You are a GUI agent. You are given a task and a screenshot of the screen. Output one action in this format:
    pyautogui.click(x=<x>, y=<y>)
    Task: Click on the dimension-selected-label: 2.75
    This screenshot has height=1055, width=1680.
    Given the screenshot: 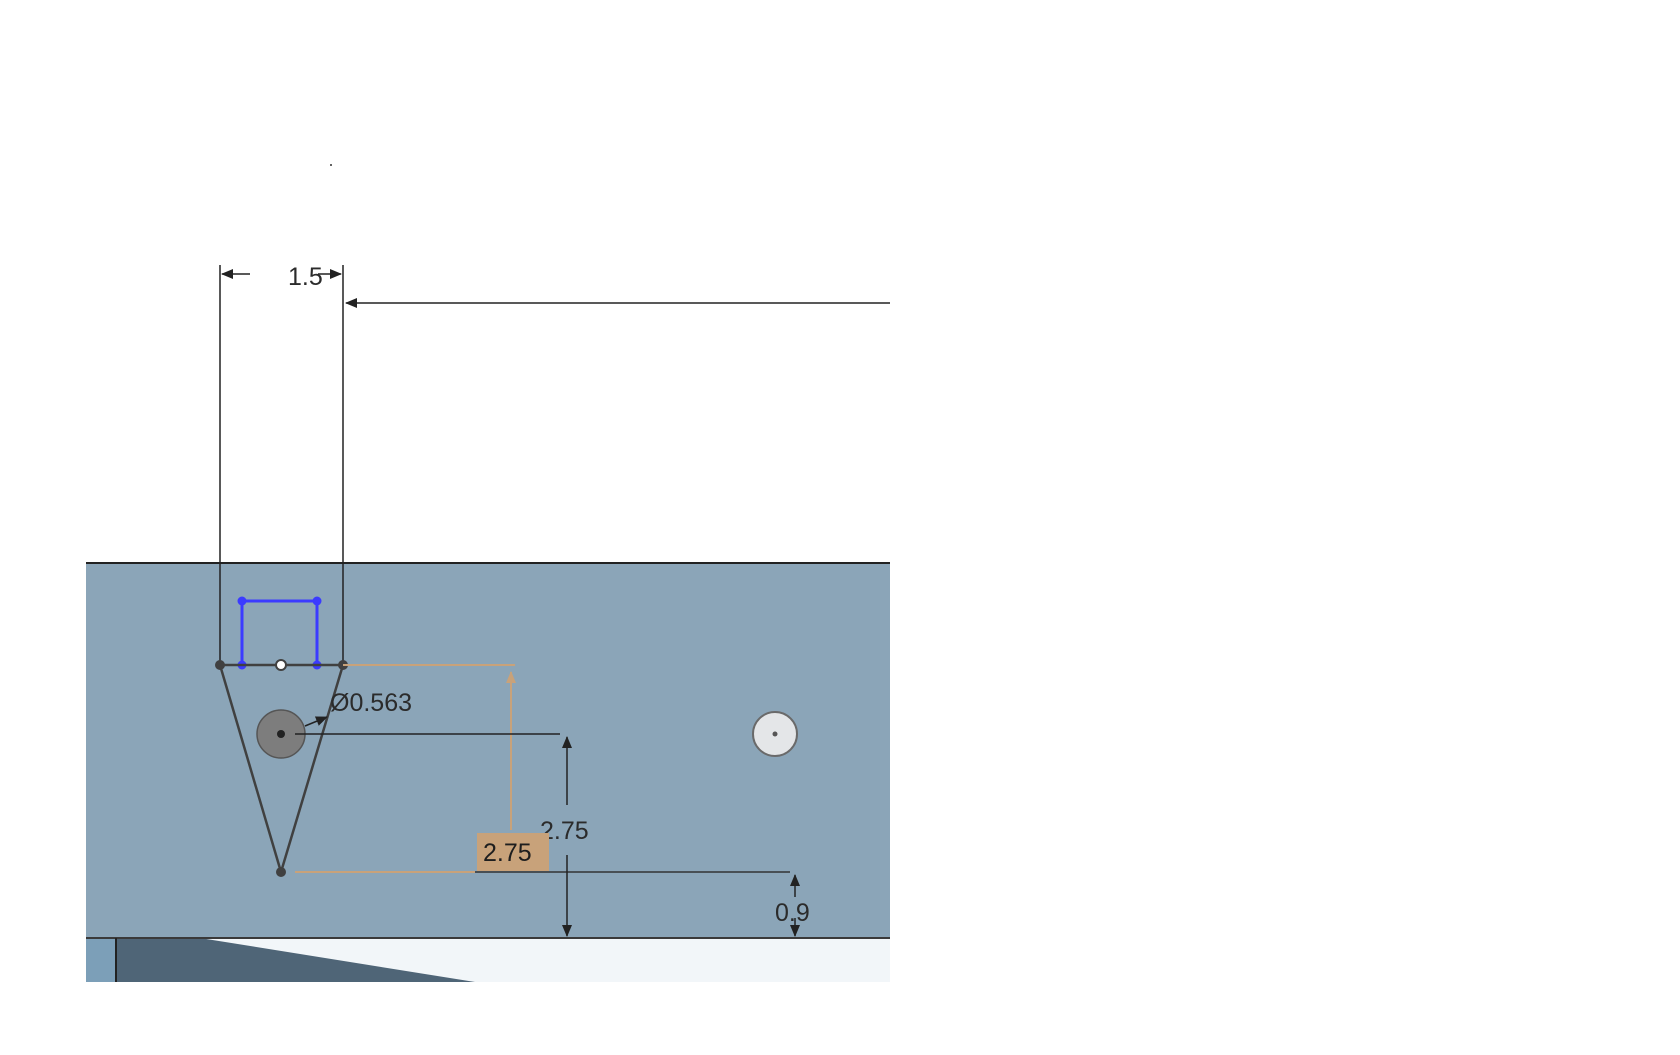 What is the action you would take?
    pyautogui.click(x=507, y=853)
    